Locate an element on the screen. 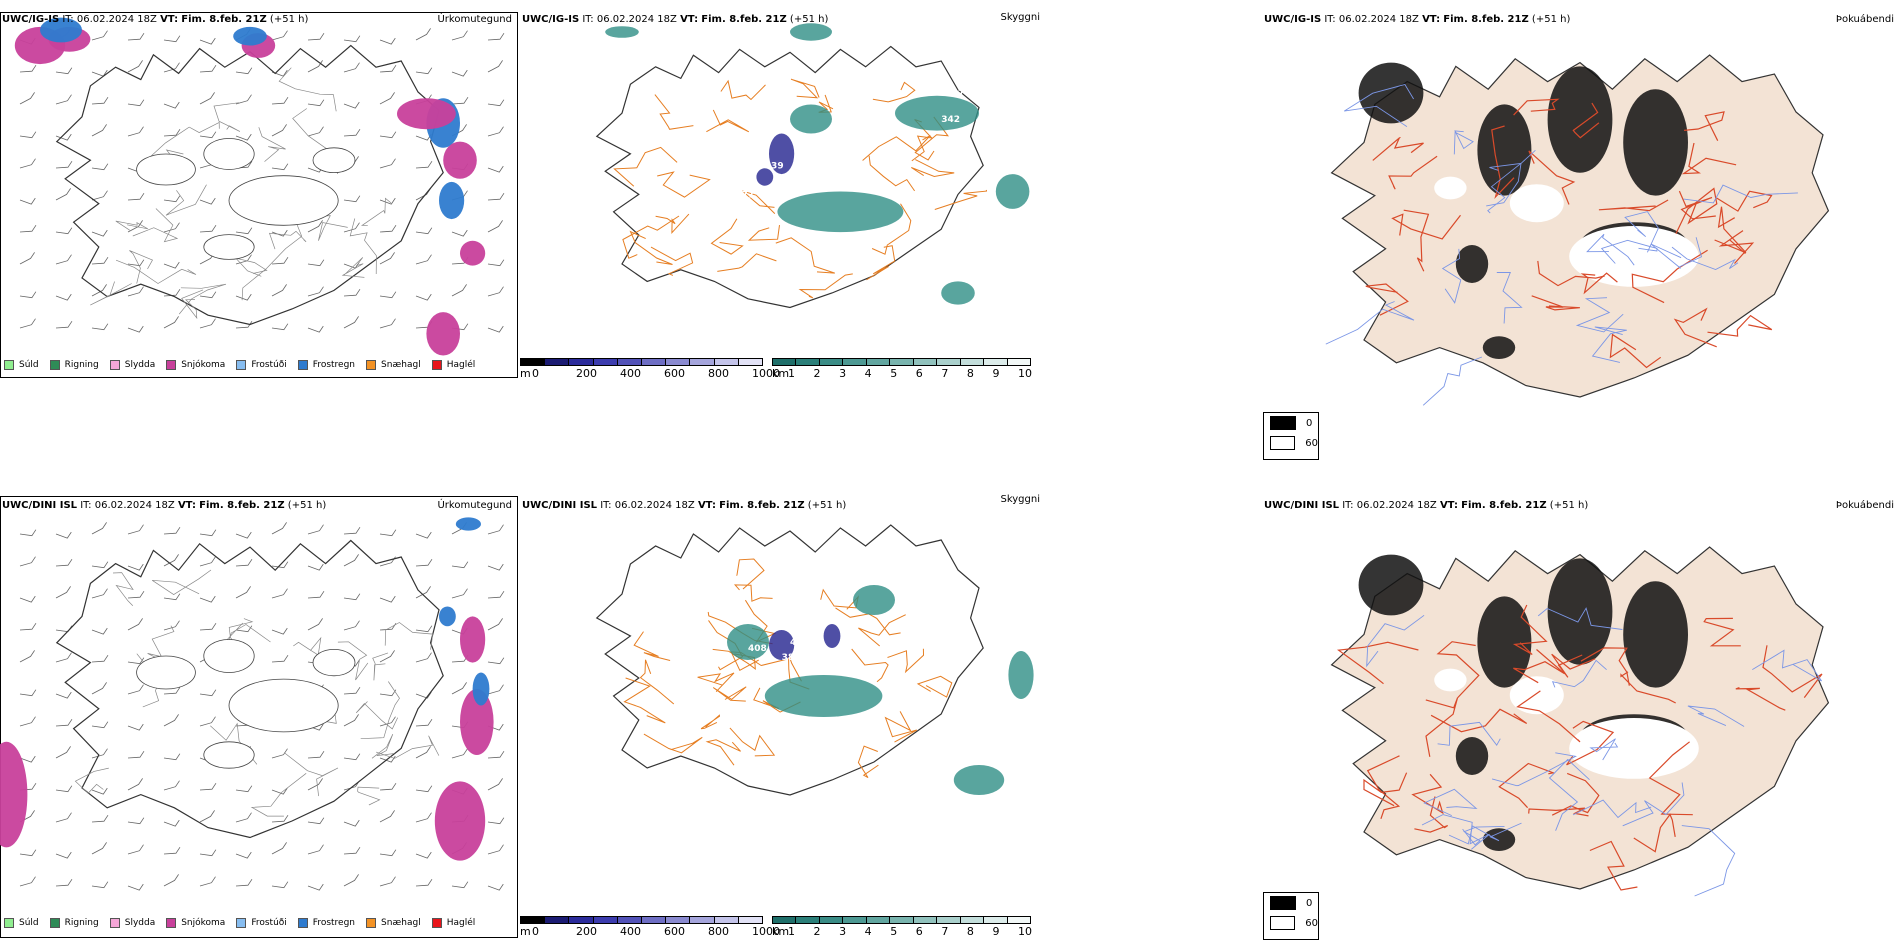 This screenshot has width=1900, height=950. colorbar-tick-label: 1 is located at coordinates (791, 931).